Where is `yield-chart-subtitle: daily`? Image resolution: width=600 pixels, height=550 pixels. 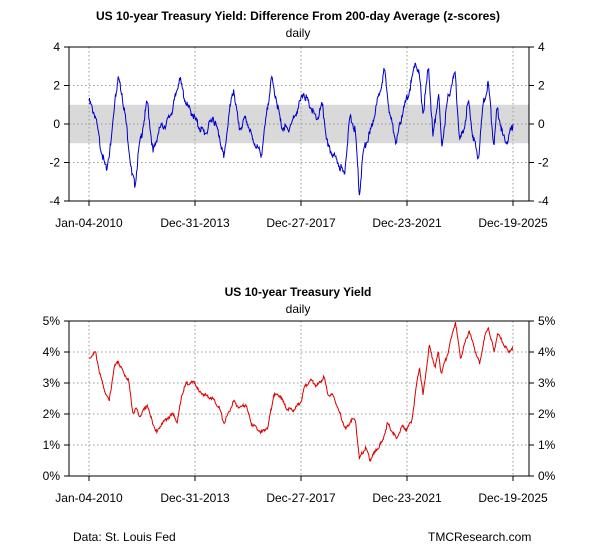 yield-chart-subtitle: daily is located at coordinates (298, 309).